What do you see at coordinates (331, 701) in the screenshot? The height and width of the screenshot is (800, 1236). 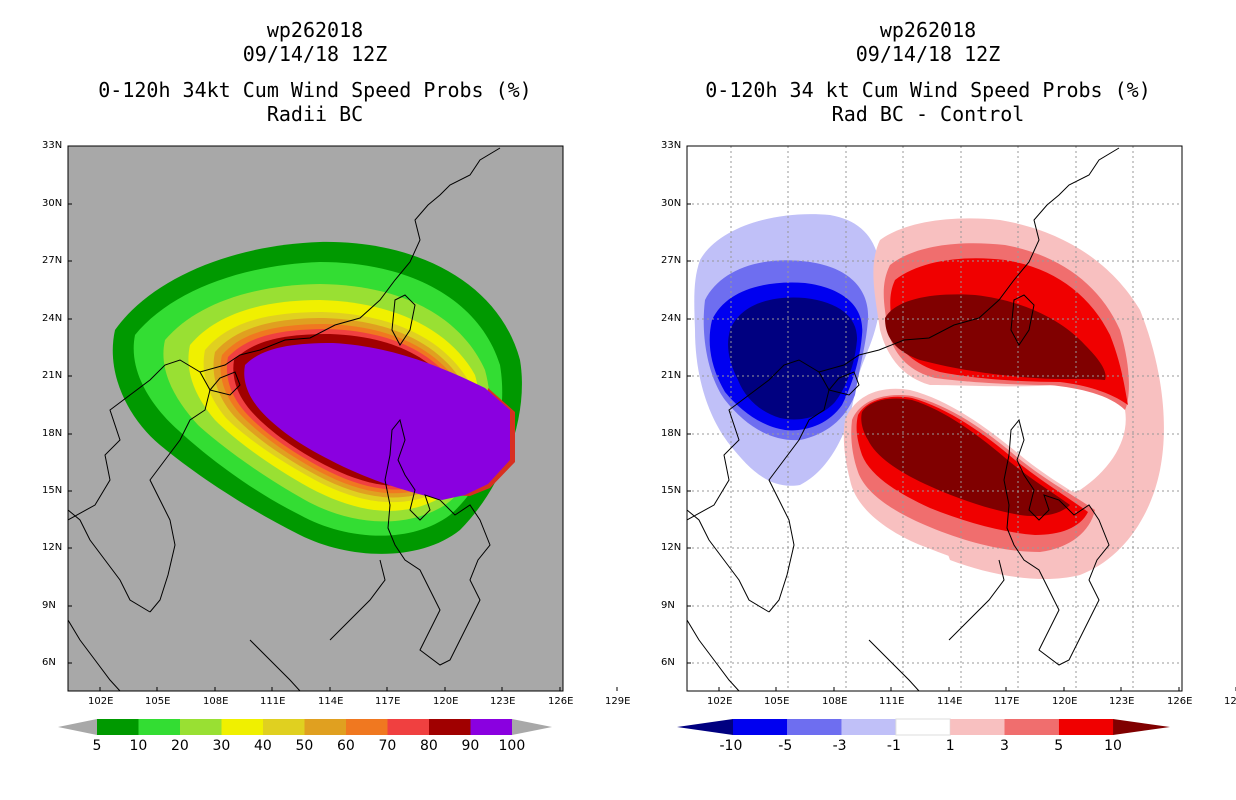 I see `left-lon-label: 114E` at bounding box center [331, 701].